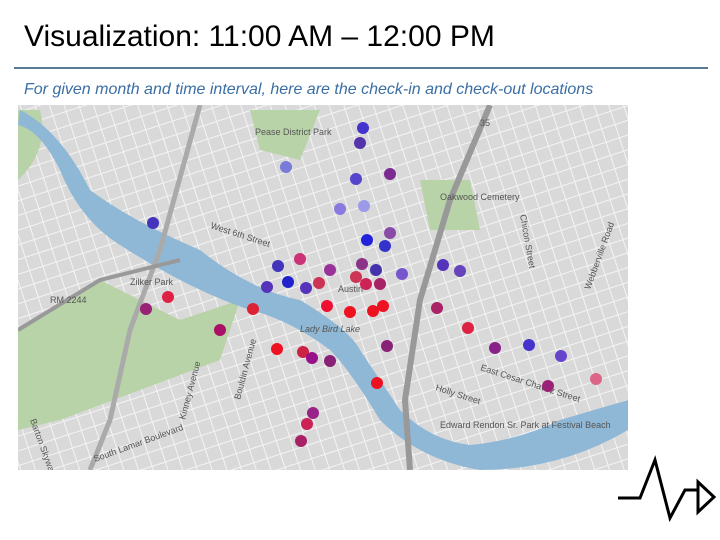  What do you see at coordinates (68, 300) in the screenshot?
I see `map-label: RM 2244` at bounding box center [68, 300].